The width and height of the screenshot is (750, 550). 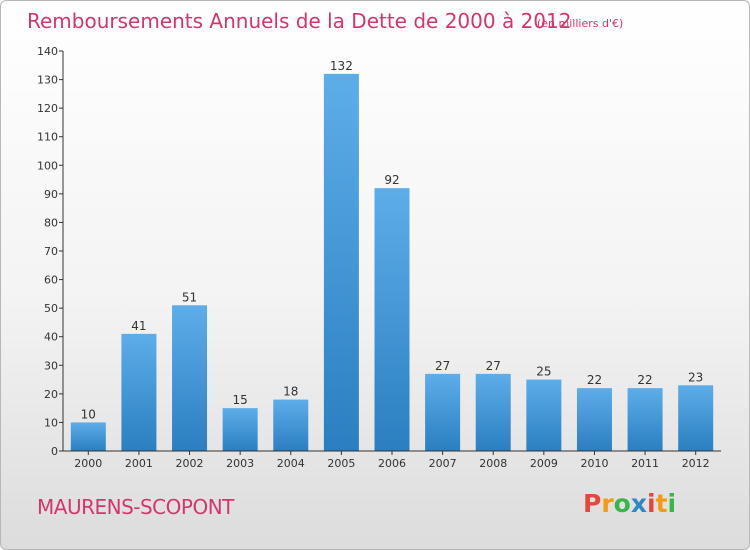 What do you see at coordinates (638, 503) in the screenshot?
I see `logo-letter: x` at bounding box center [638, 503].